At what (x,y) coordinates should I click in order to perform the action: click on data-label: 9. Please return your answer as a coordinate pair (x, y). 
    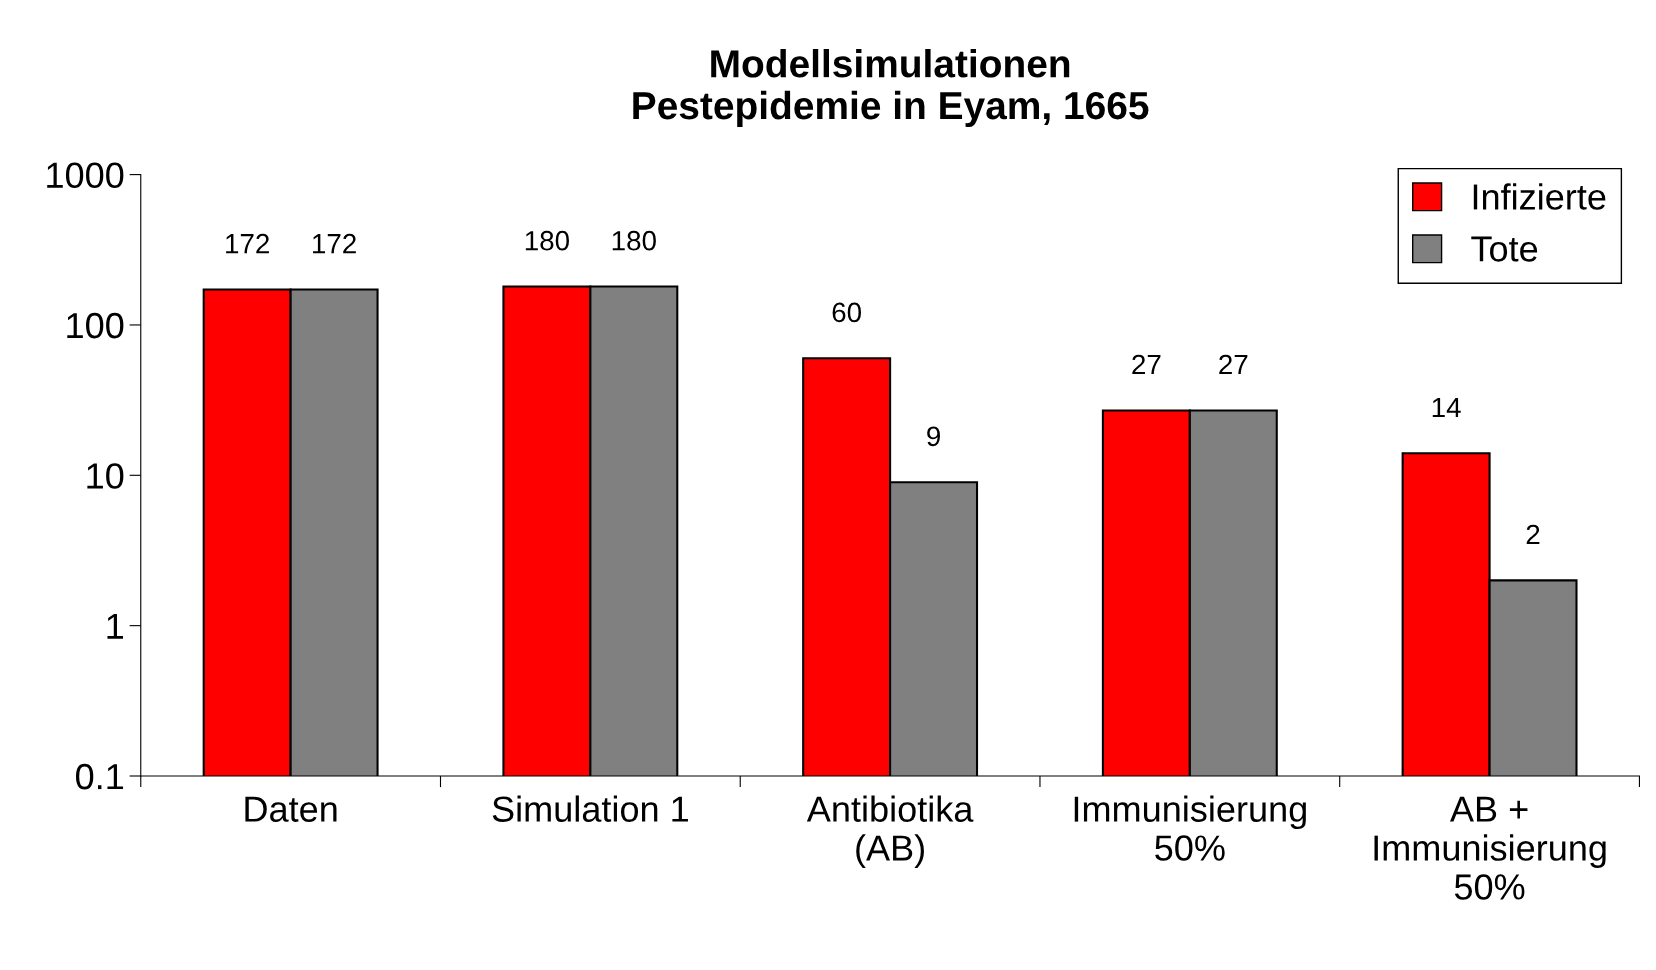
    Looking at the image, I should click on (933, 436).